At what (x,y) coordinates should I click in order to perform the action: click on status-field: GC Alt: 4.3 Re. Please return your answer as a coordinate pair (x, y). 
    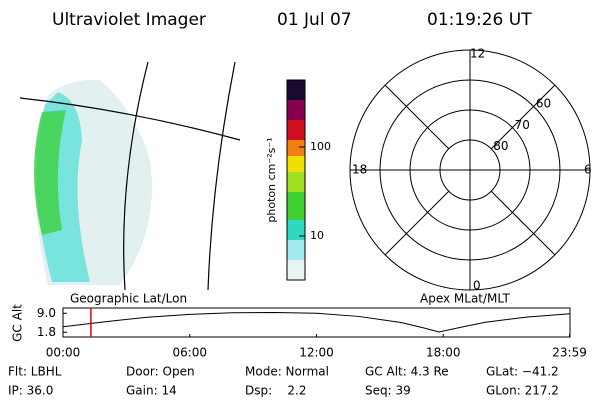
    Looking at the image, I should click on (407, 372).